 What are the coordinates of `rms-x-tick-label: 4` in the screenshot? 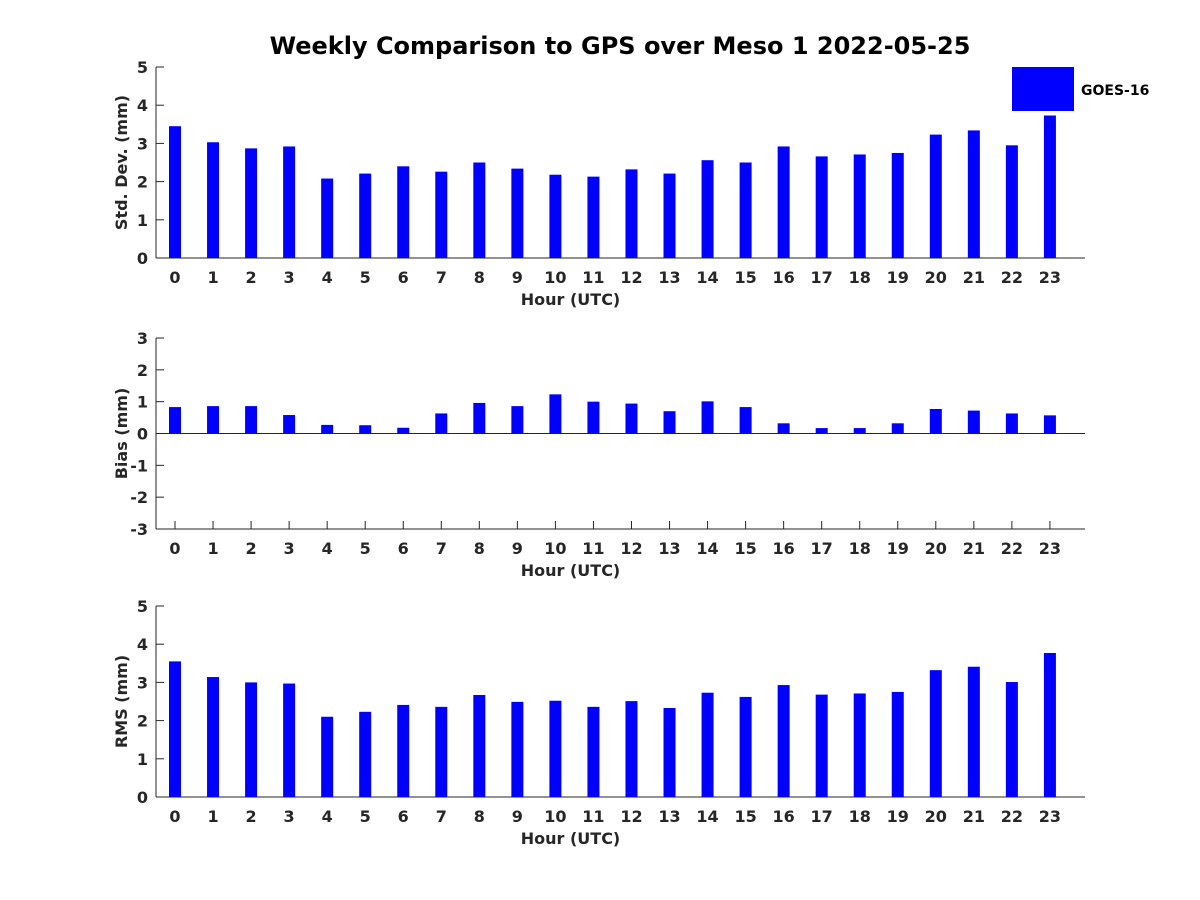 It's located at (327, 816).